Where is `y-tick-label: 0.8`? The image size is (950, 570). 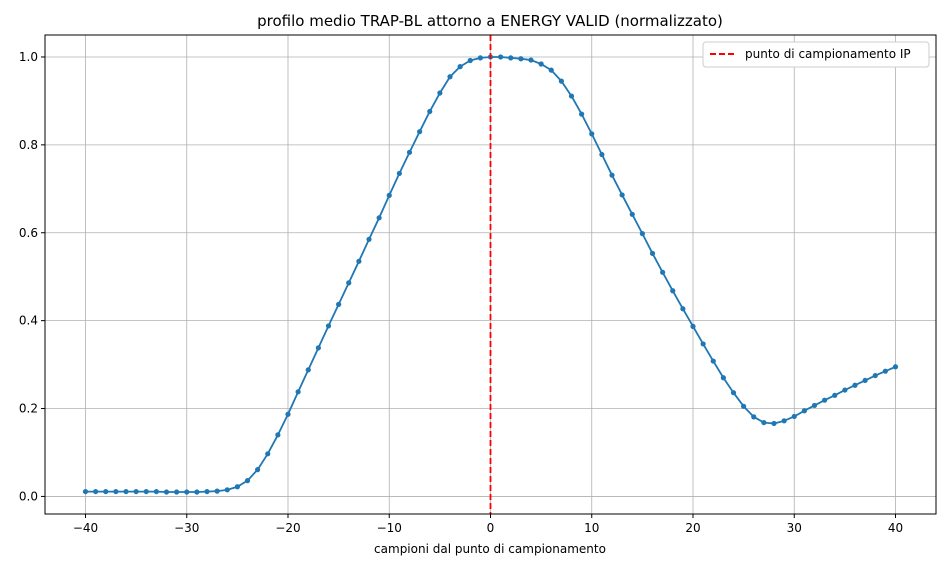
y-tick-label: 0.8 is located at coordinates (28, 145).